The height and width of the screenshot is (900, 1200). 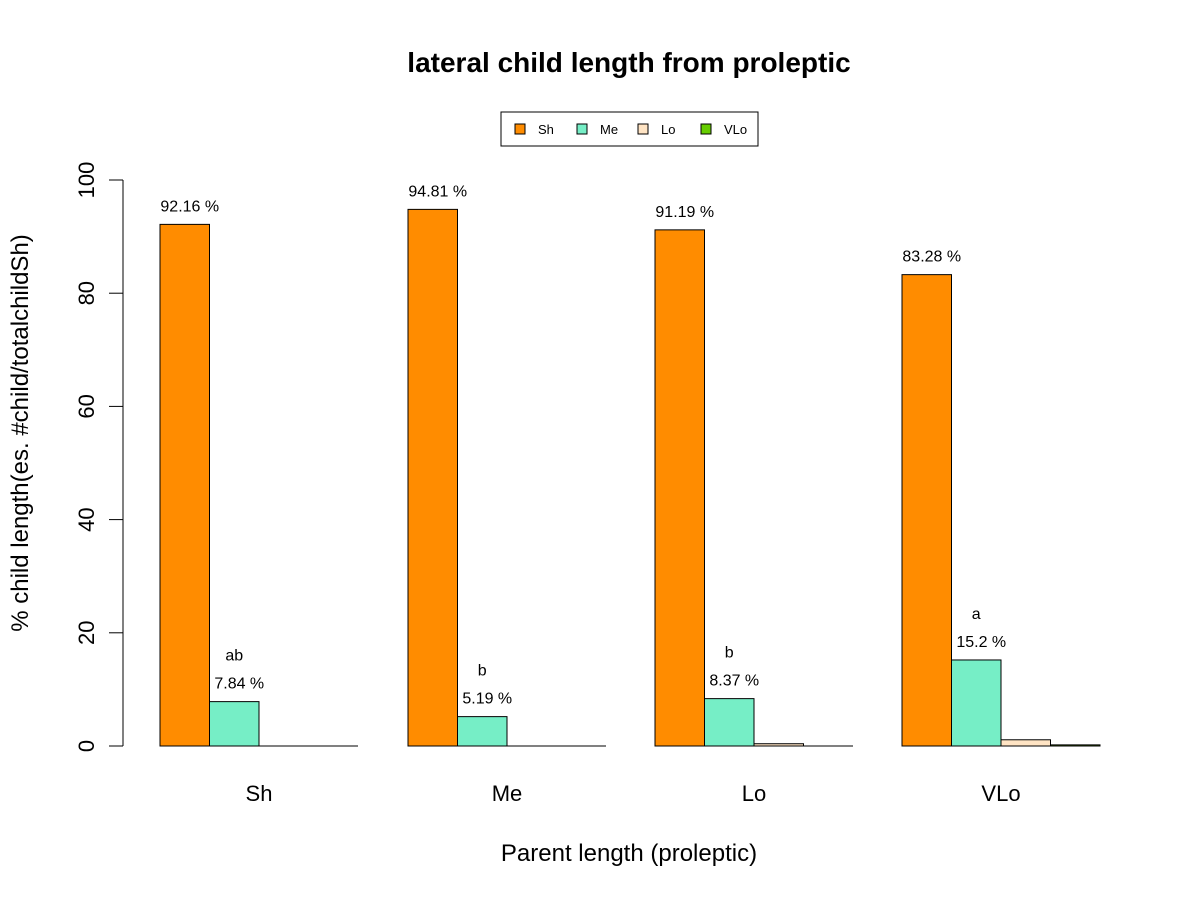 I want to click on legend-swatch-vlo, so click(x=706, y=129).